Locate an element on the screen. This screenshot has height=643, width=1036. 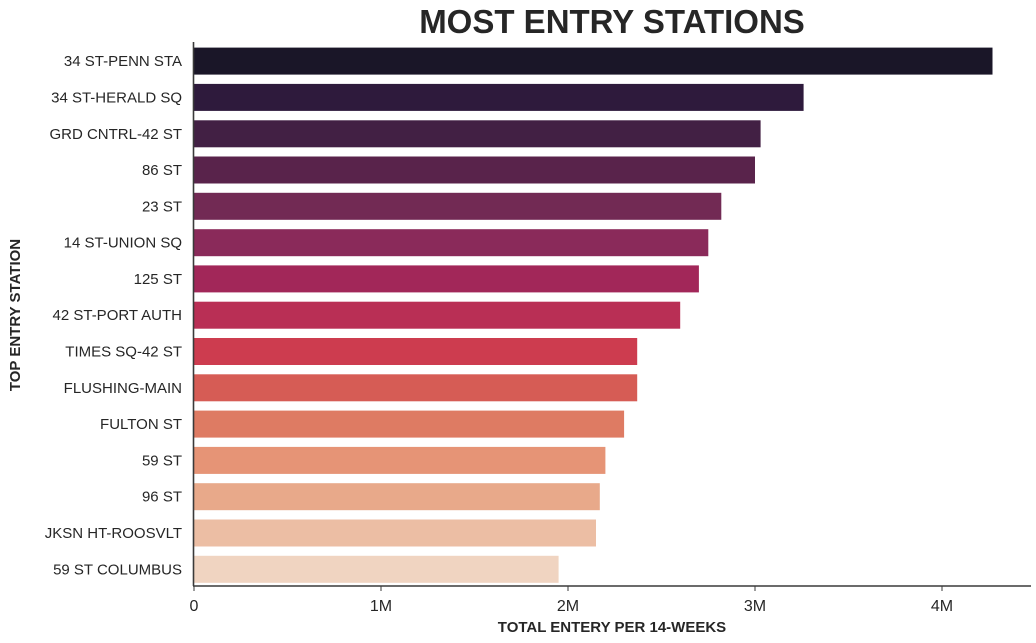
x-tick-label: 3M is located at coordinates (755, 606).